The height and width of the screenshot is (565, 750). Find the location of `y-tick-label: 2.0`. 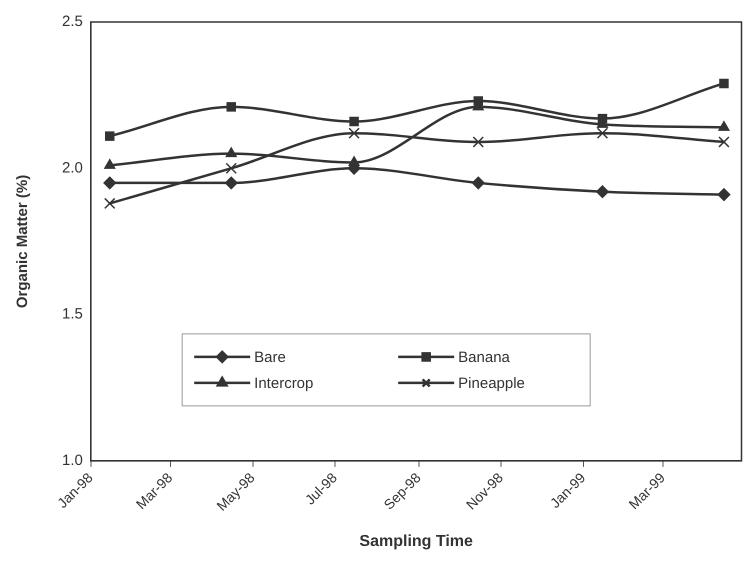

y-tick-label: 2.0 is located at coordinates (72, 167).